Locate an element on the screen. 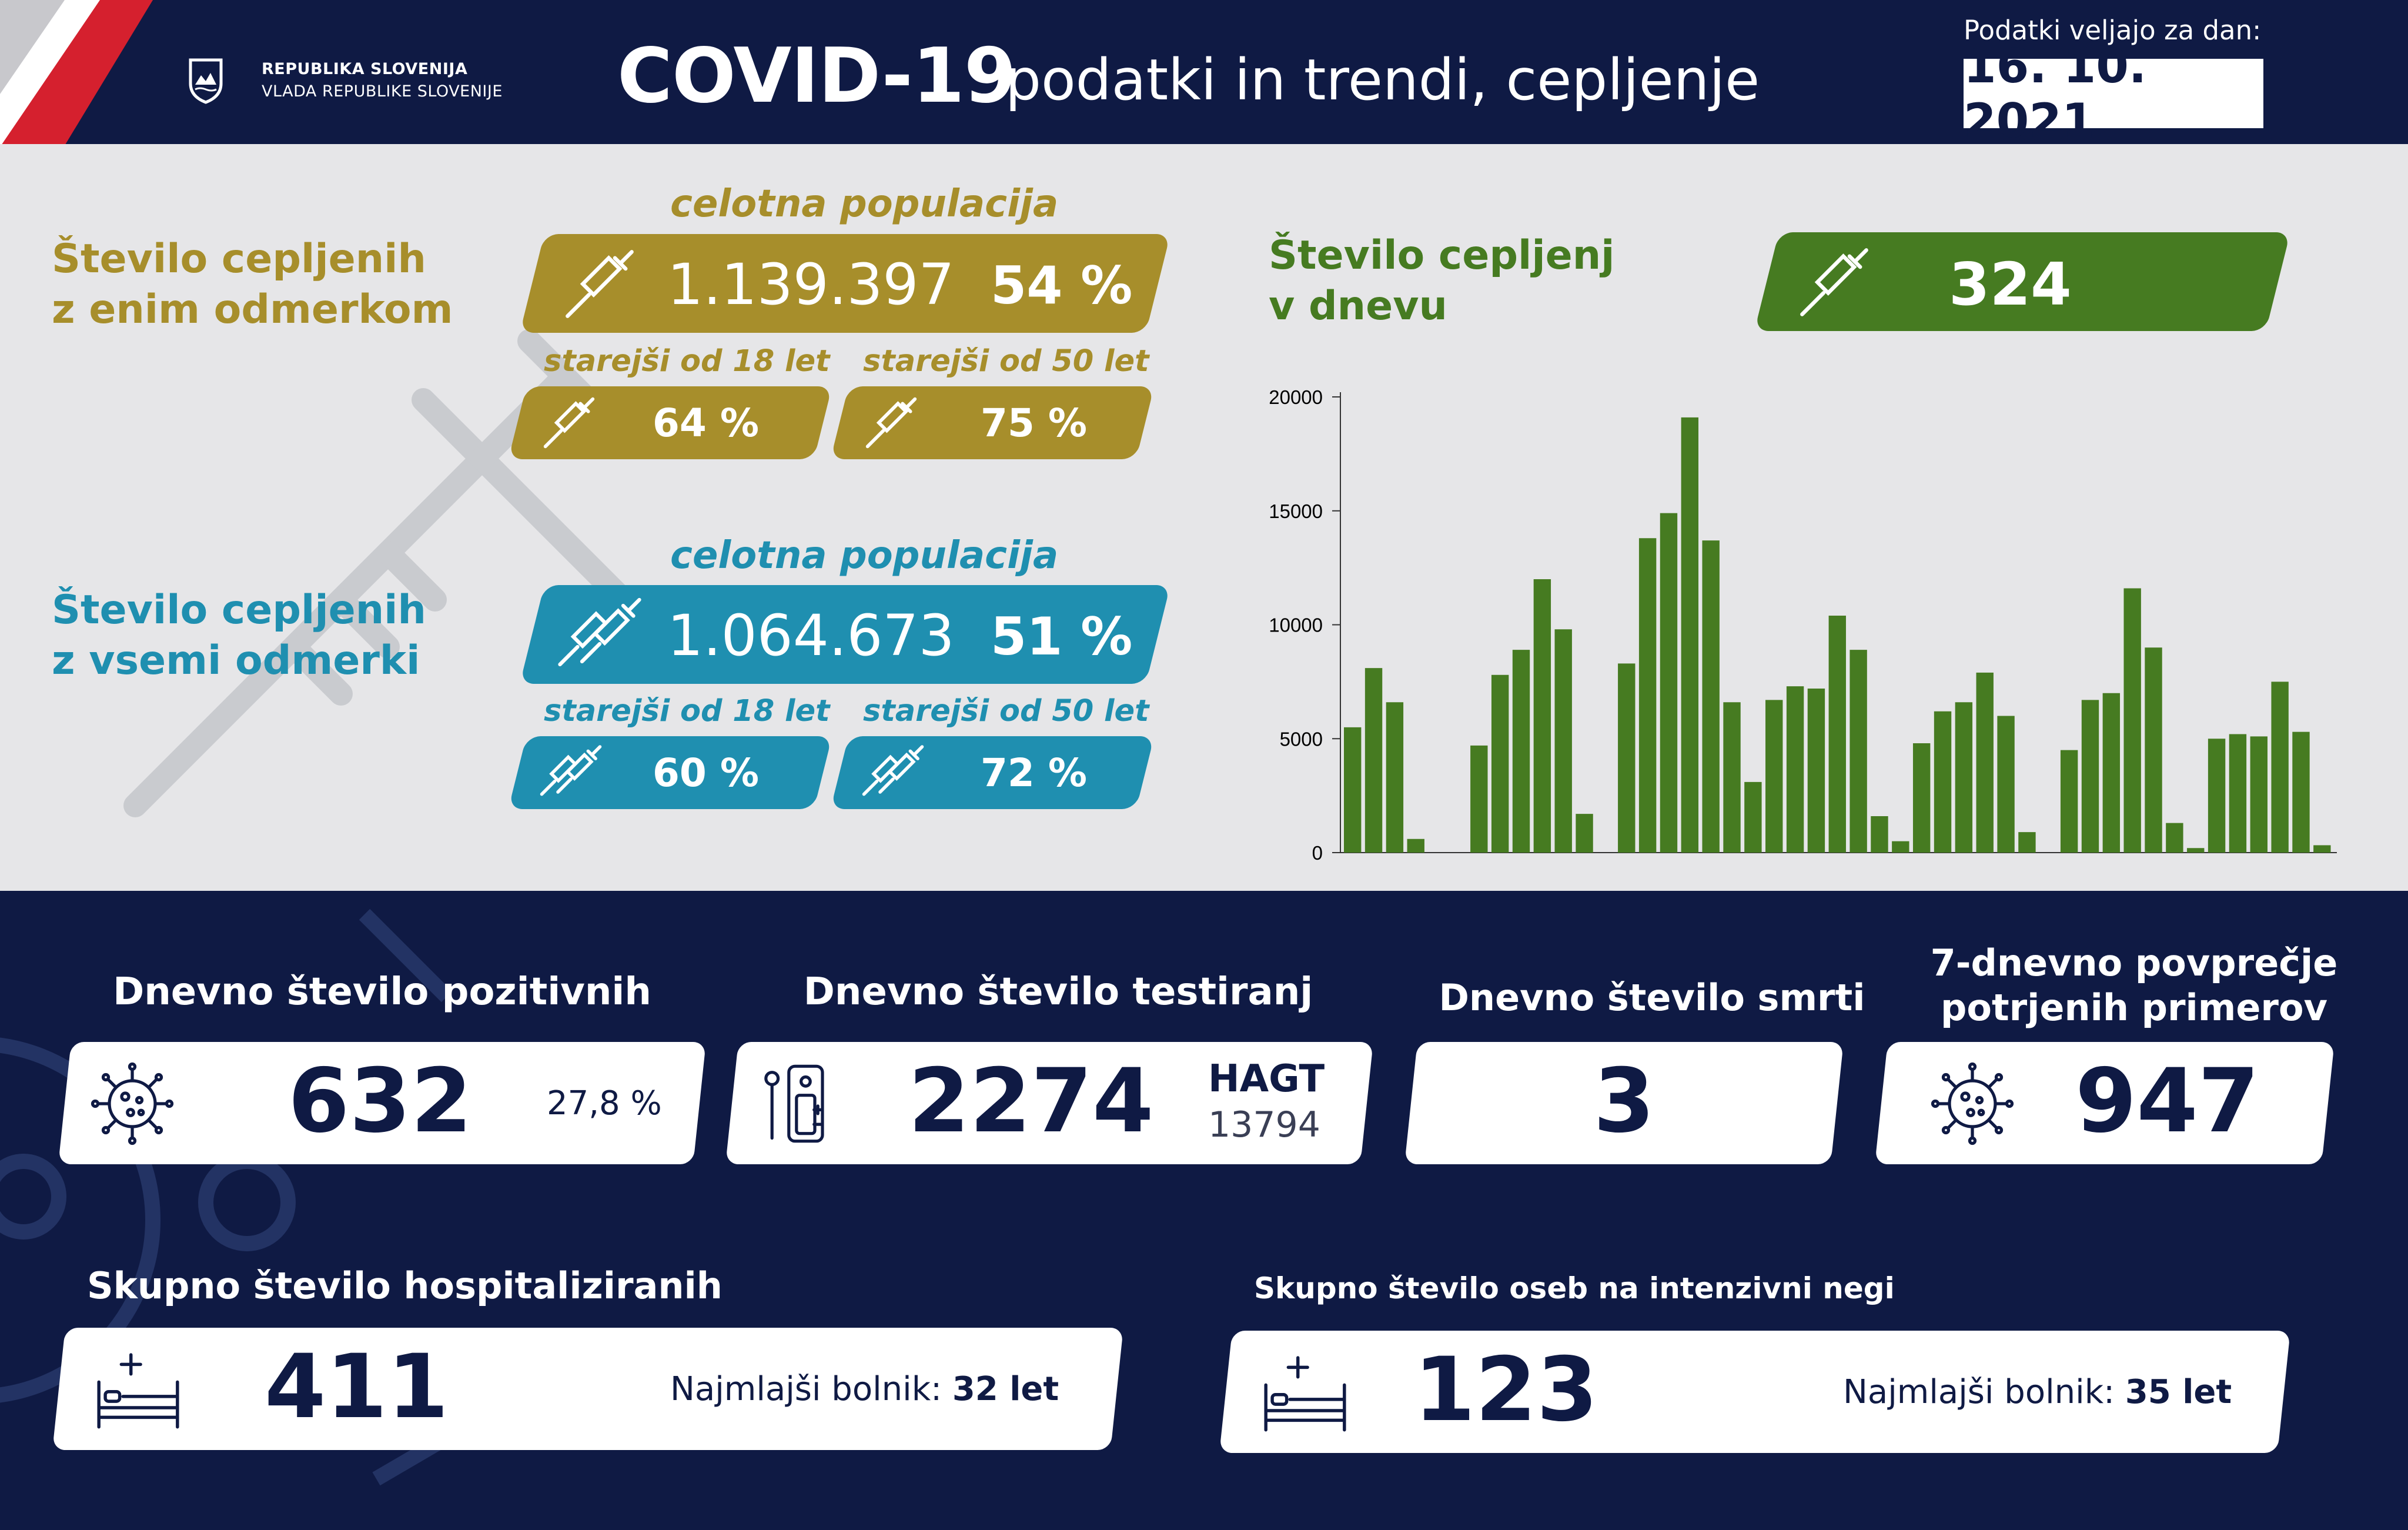 The image size is (2408, 1530). one-dose-age50-pct: 75 % is located at coordinates (1034, 423).